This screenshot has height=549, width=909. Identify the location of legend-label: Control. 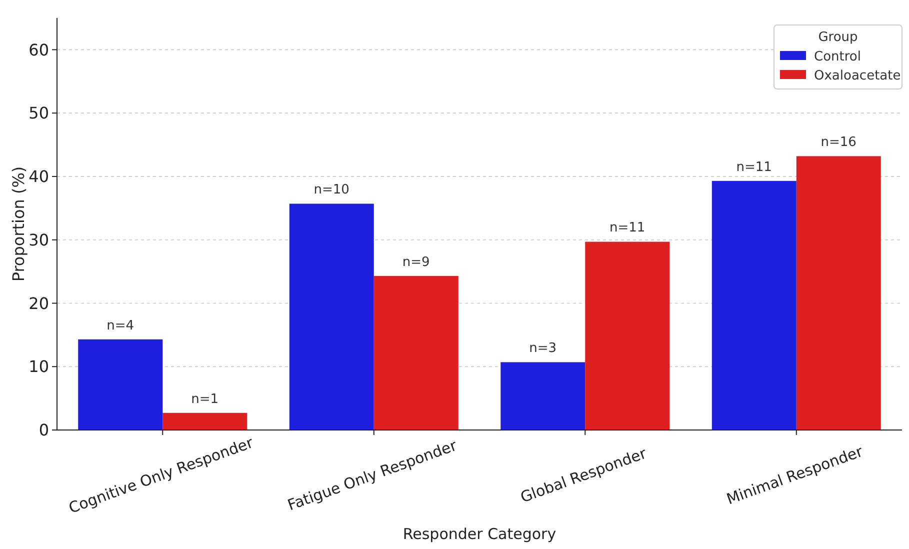
(837, 57).